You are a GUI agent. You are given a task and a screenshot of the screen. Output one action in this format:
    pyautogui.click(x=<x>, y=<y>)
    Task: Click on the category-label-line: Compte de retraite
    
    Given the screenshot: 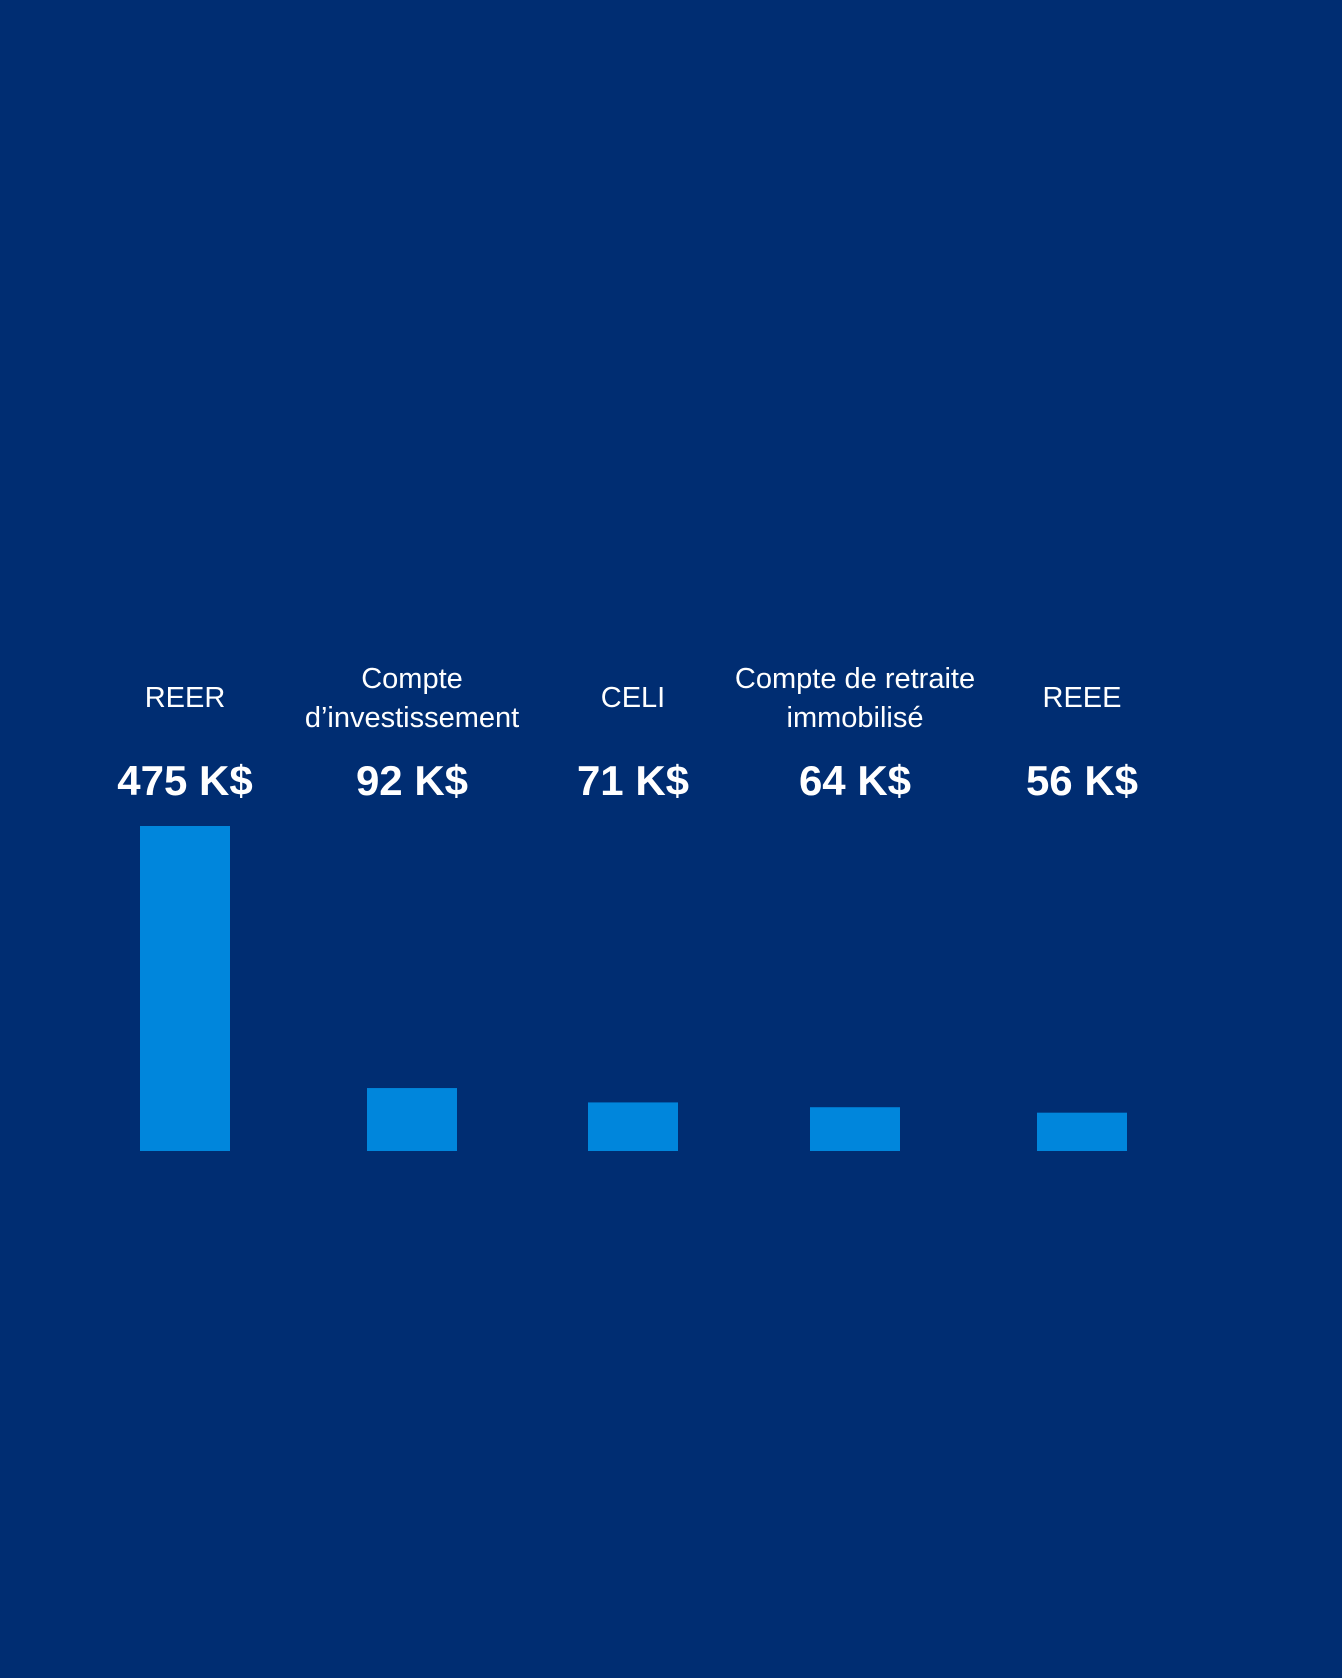 What is the action you would take?
    pyautogui.click(x=855, y=679)
    